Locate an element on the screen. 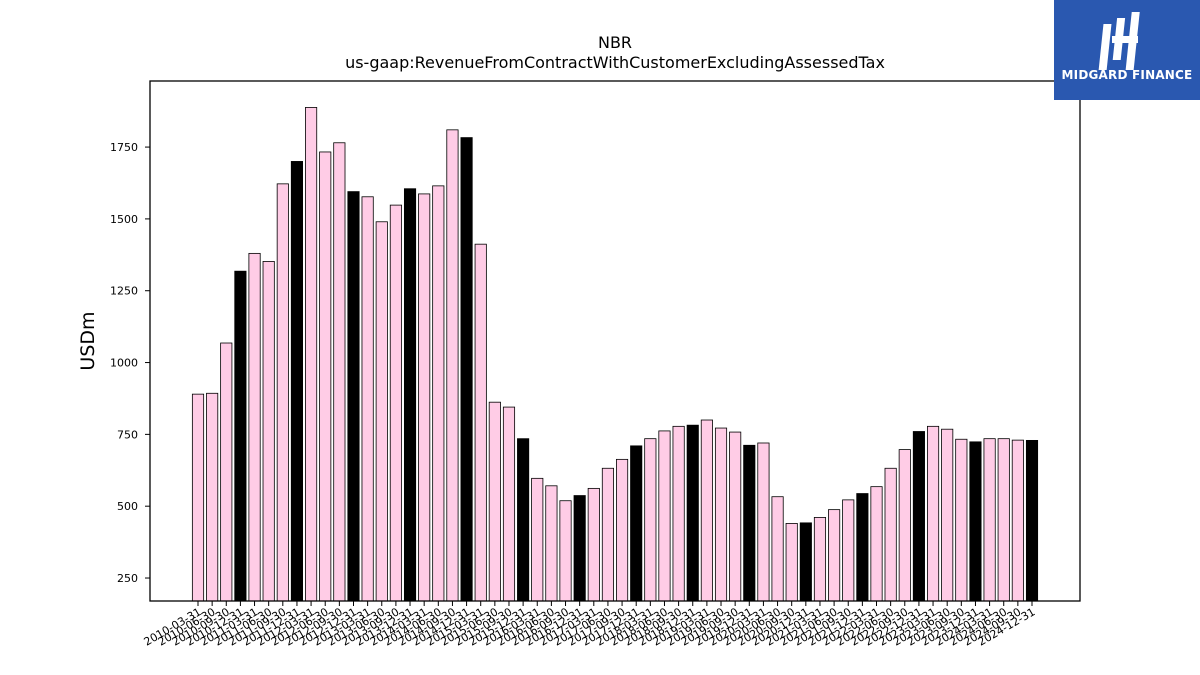  y-tick-label: 1750 is located at coordinates (124, 147).